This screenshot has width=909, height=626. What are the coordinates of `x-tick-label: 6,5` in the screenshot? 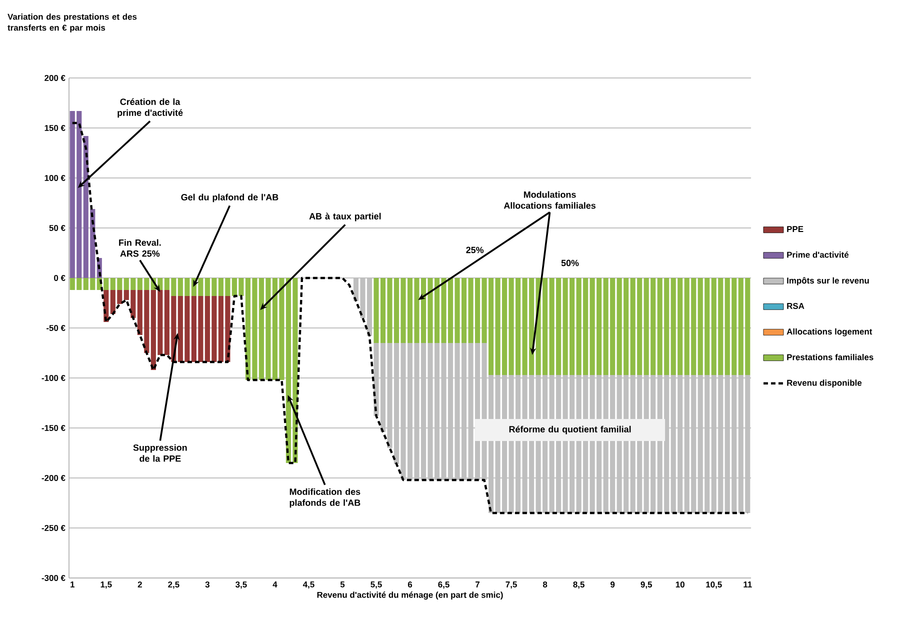 It's located at (444, 585).